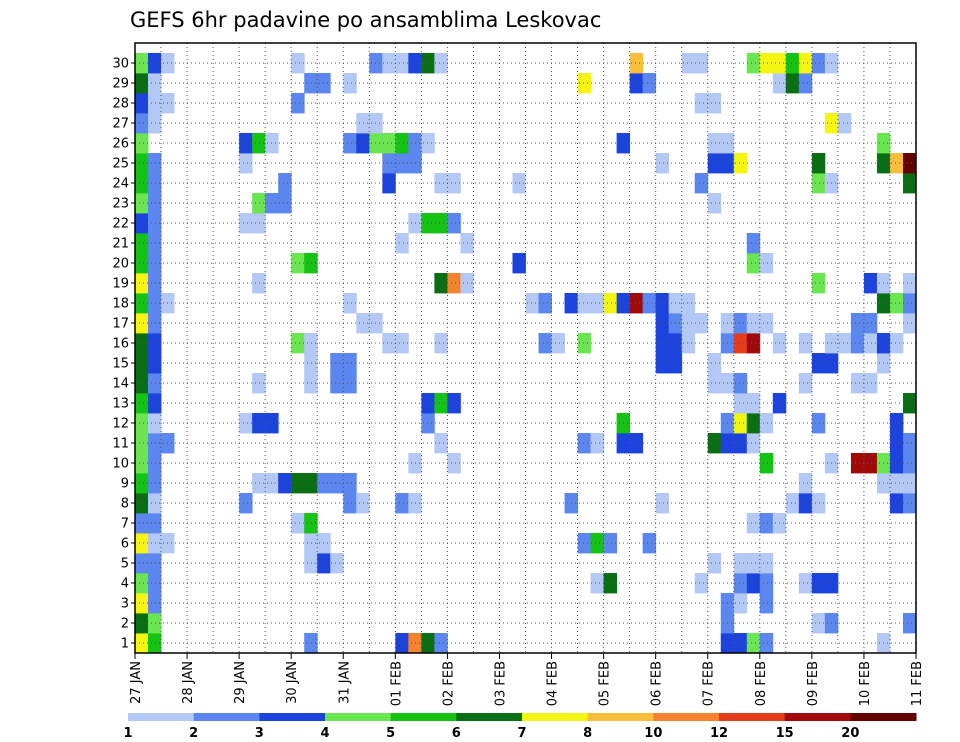 The width and height of the screenshot is (960, 742). Describe the element at coordinates (344, 682) in the screenshot. I see `x-tick-label: 31 JAN` at that location.